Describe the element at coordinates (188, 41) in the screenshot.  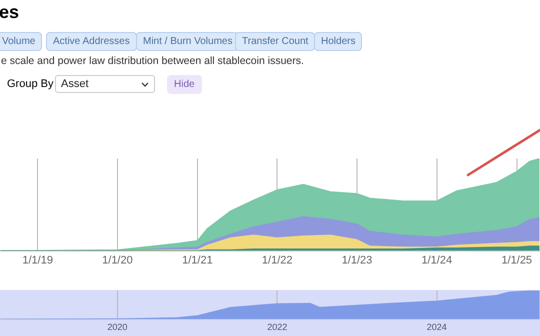
I see `text: Mint / Burn Volumes` at that location.